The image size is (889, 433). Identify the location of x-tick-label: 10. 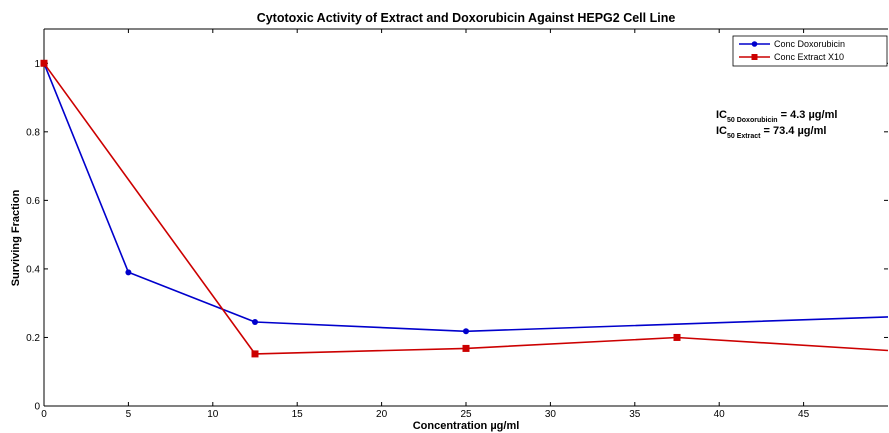
(213, 414).